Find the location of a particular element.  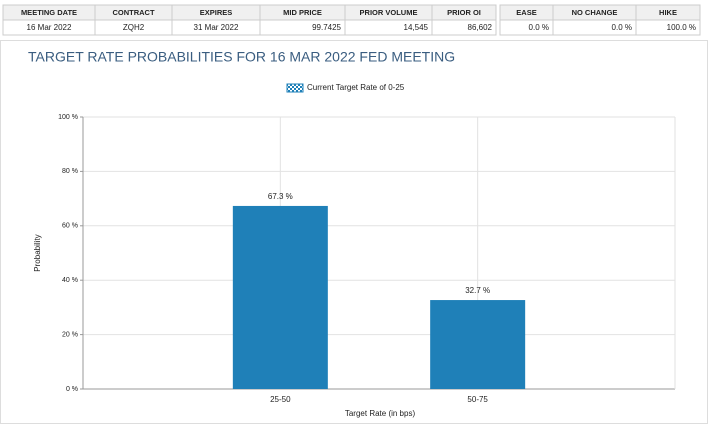

header-text: PRIOR VOLUME is located at coordinates (389, 12).